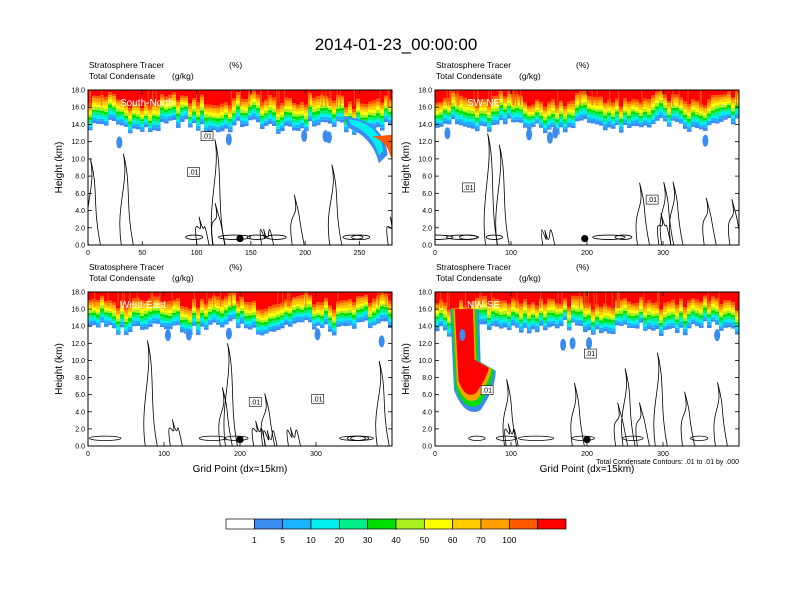 The height and width of the screenshot is (612, 792). Describe the element at coordinates (425, 540) in the screenshot. I see `colorbar-label: 50` at that location.